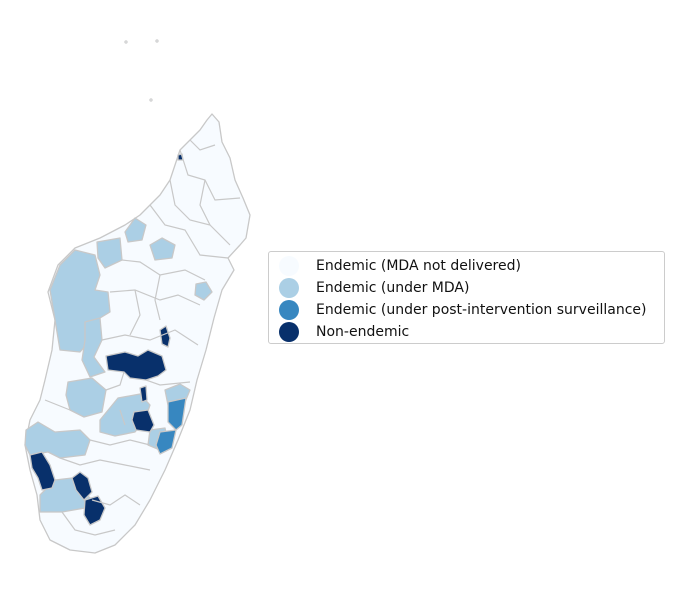 This screenshot has width=682, height=596. What do you see at coordinates (363, 332) in the screenshot?
I see `legend-label: Non-endemic` at bounding box center [363, 332].